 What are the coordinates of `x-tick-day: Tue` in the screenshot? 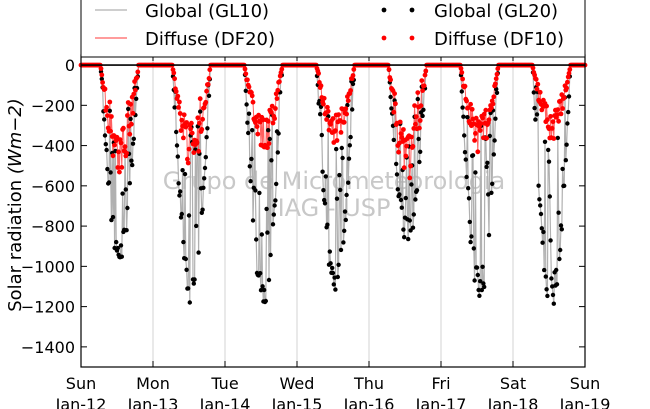 It's located at (224, 383).